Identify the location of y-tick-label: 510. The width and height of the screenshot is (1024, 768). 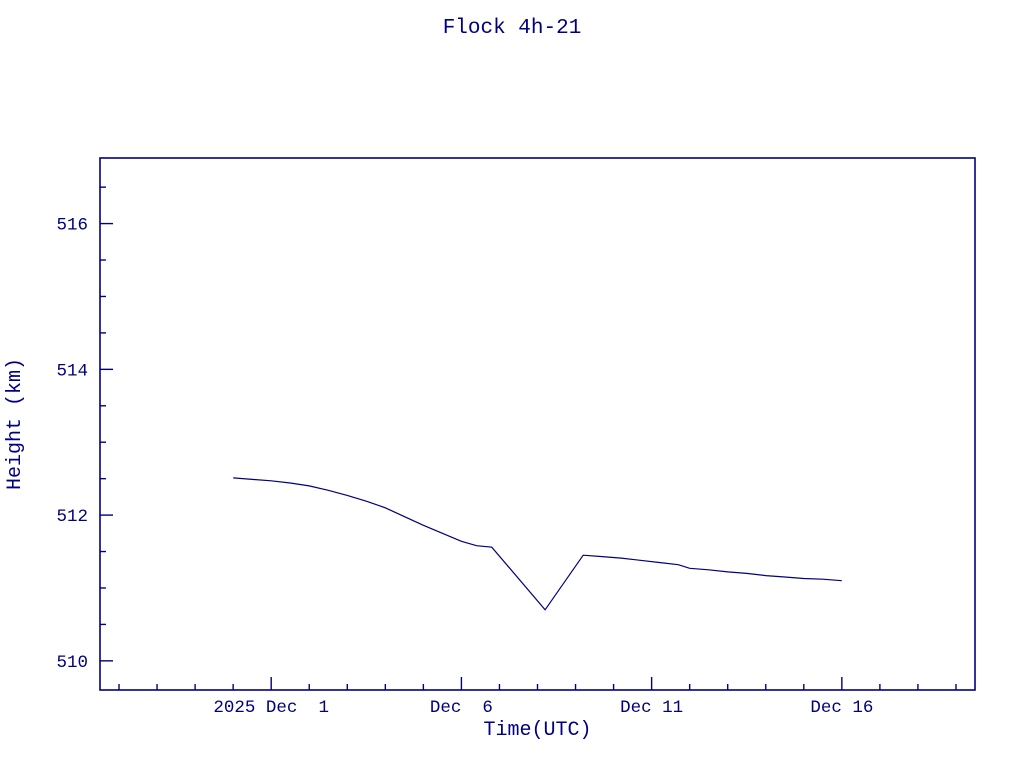
(72, 663).